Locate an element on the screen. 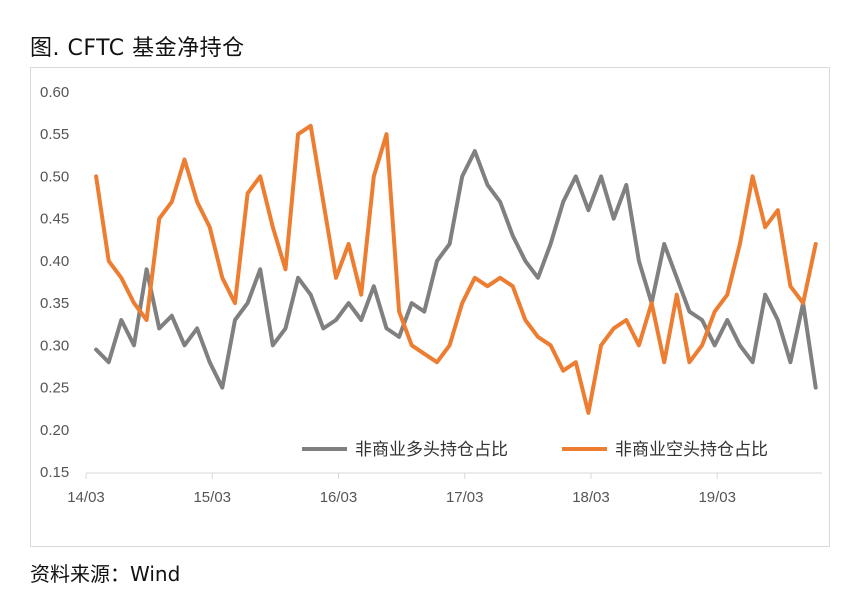  legend-label: 非商业多头持仓占比 is located at coordinates (431, 450).